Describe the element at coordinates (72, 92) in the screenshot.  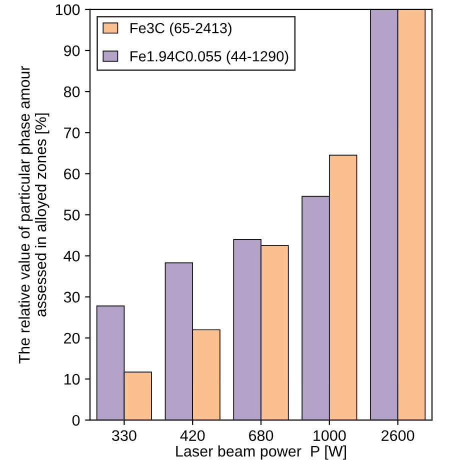
I see `y-tick-label: 80` at that location.